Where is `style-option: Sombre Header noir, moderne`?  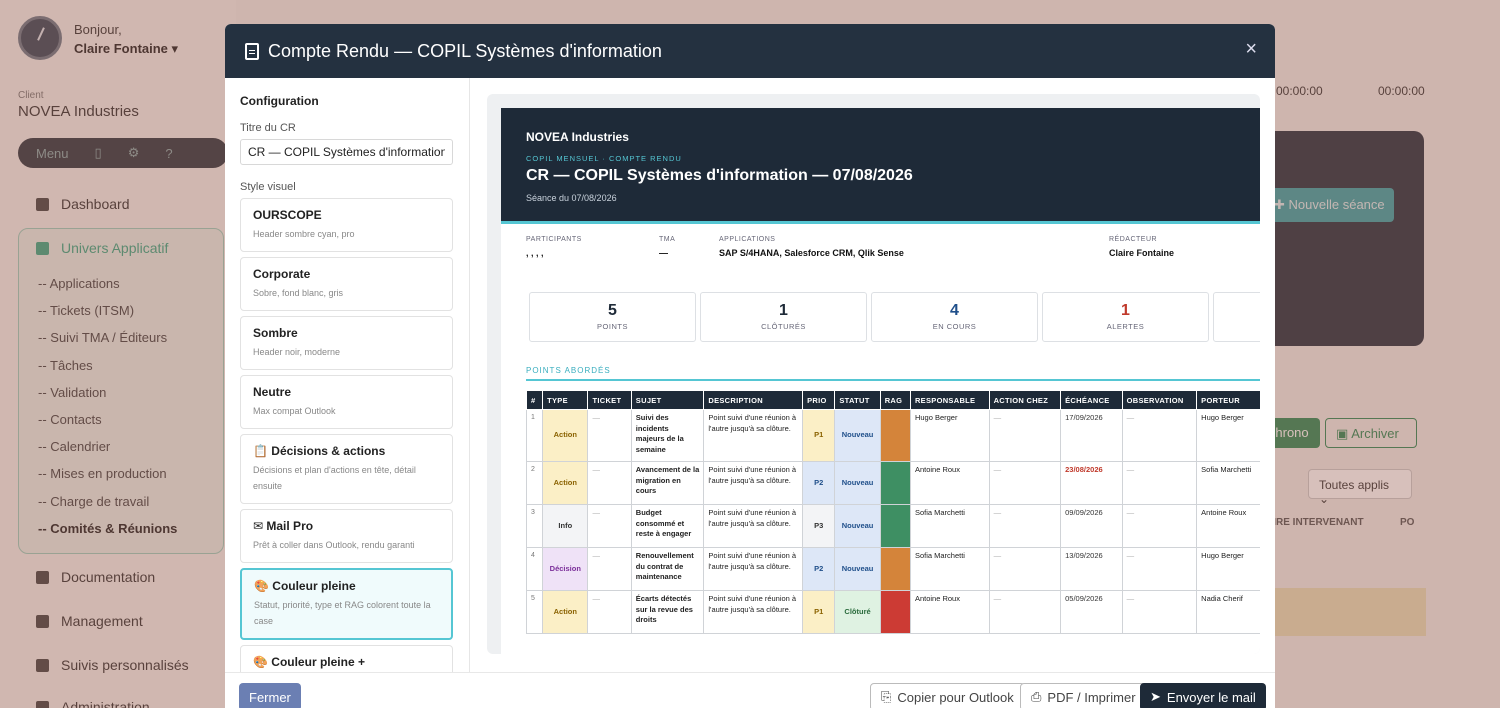
style-option: Sombre Header noir, moderne is located at coordinates (346, 343).